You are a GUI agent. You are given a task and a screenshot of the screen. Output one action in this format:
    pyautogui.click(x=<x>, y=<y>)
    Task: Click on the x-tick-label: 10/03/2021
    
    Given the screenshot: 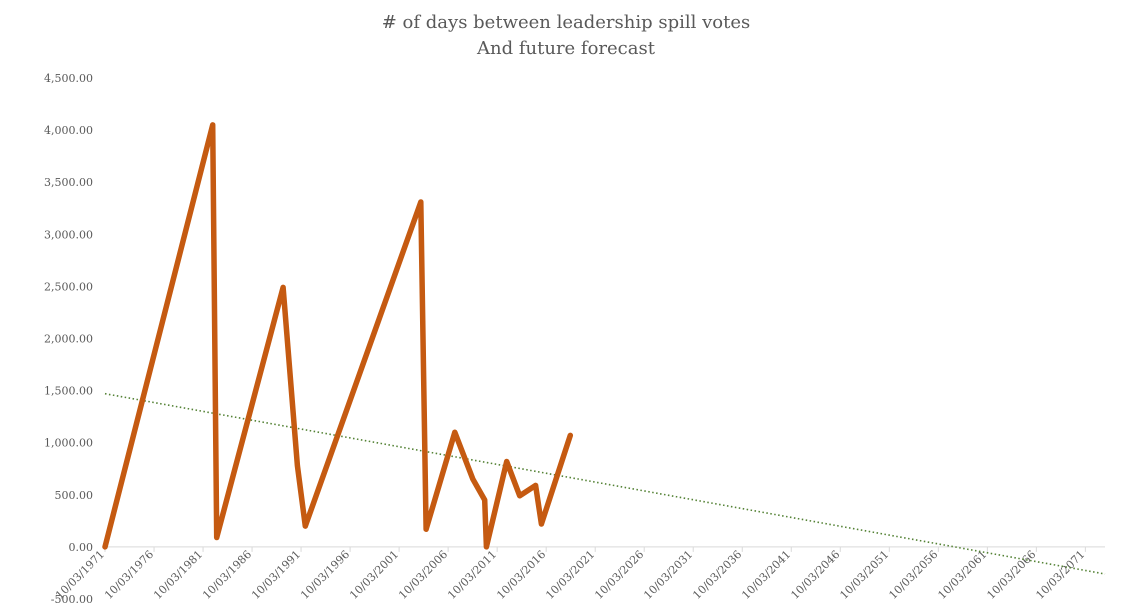 What is the action you would take?
    pyautogui.click(x=570, y=575)
    